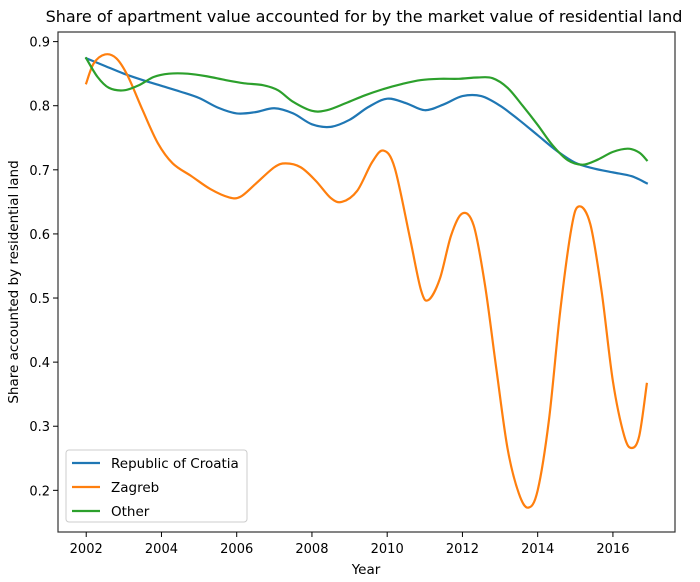 This screenshot has width=700, height=582. I want to click on y-tick-label: 0.8, so click(39, 107).